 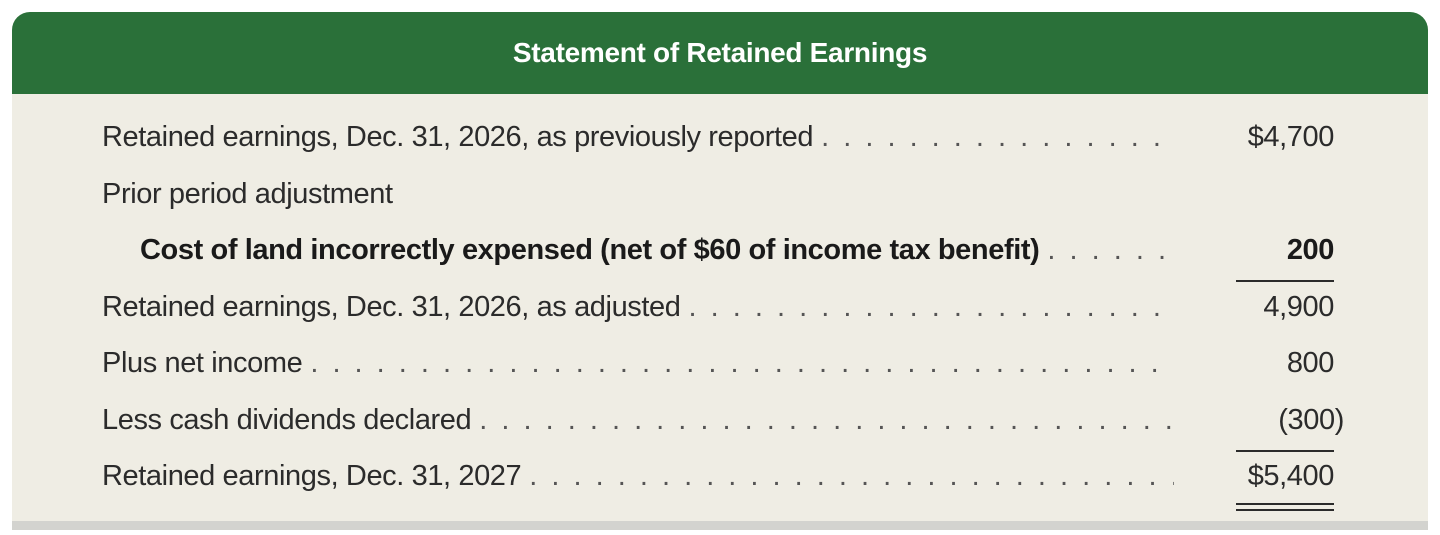 What do you see at coordinates (1285, 510) in the screenshot?
I see `total-double-underline-bottom` at bounding box center [1285, 510].